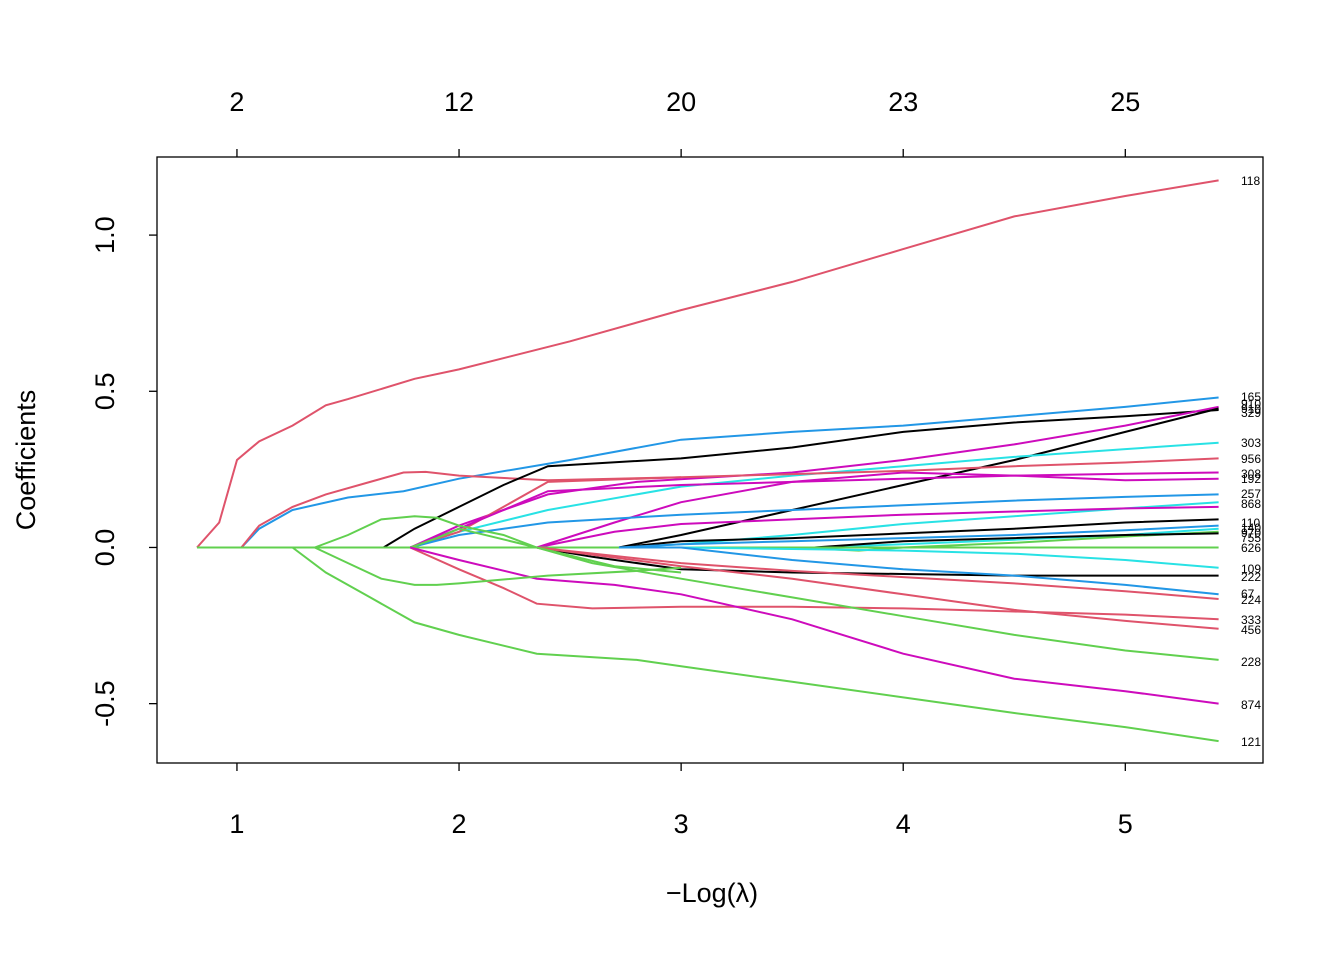  Describe the element at coordinates (1251, 474) in the screenshot. I see `end-label: 308` at that location.